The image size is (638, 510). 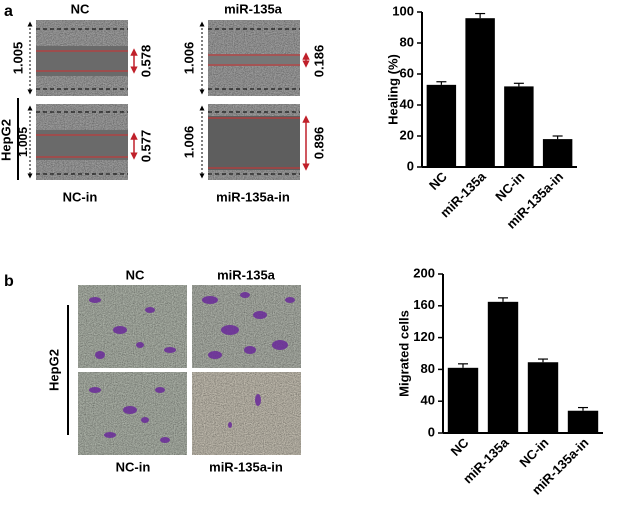 I want to click on y-tick-label: 20, so click(x=407, y=134).